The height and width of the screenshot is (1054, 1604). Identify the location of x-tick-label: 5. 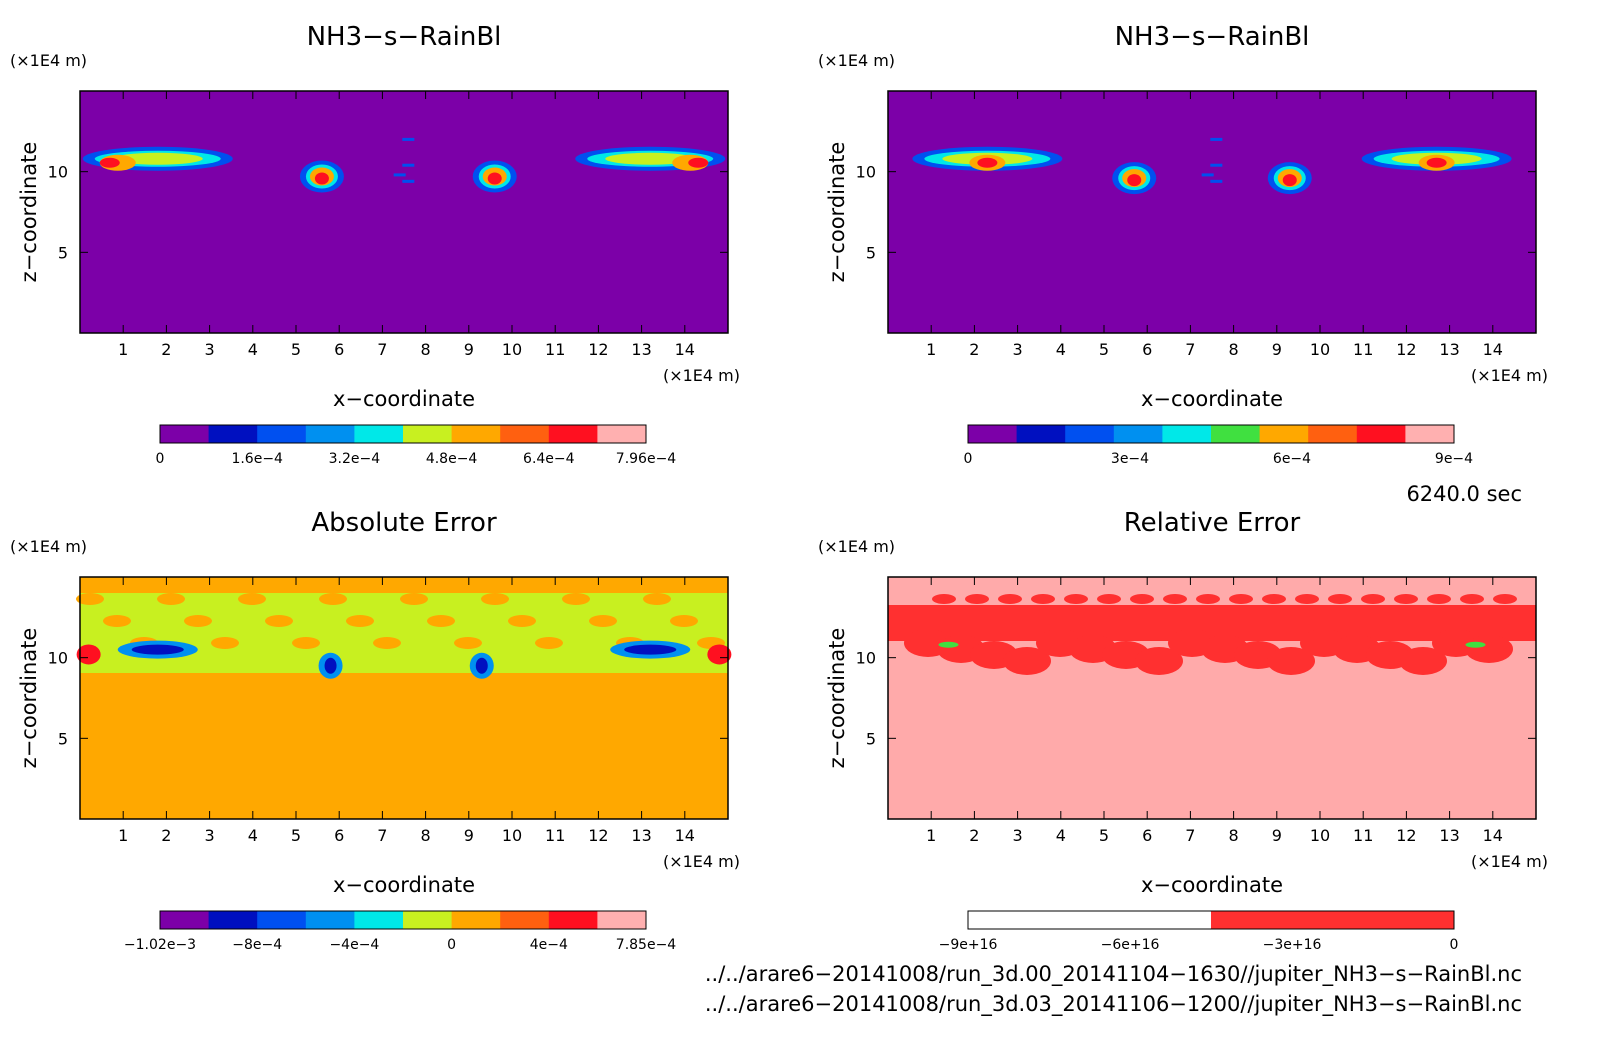
(1104, 835).